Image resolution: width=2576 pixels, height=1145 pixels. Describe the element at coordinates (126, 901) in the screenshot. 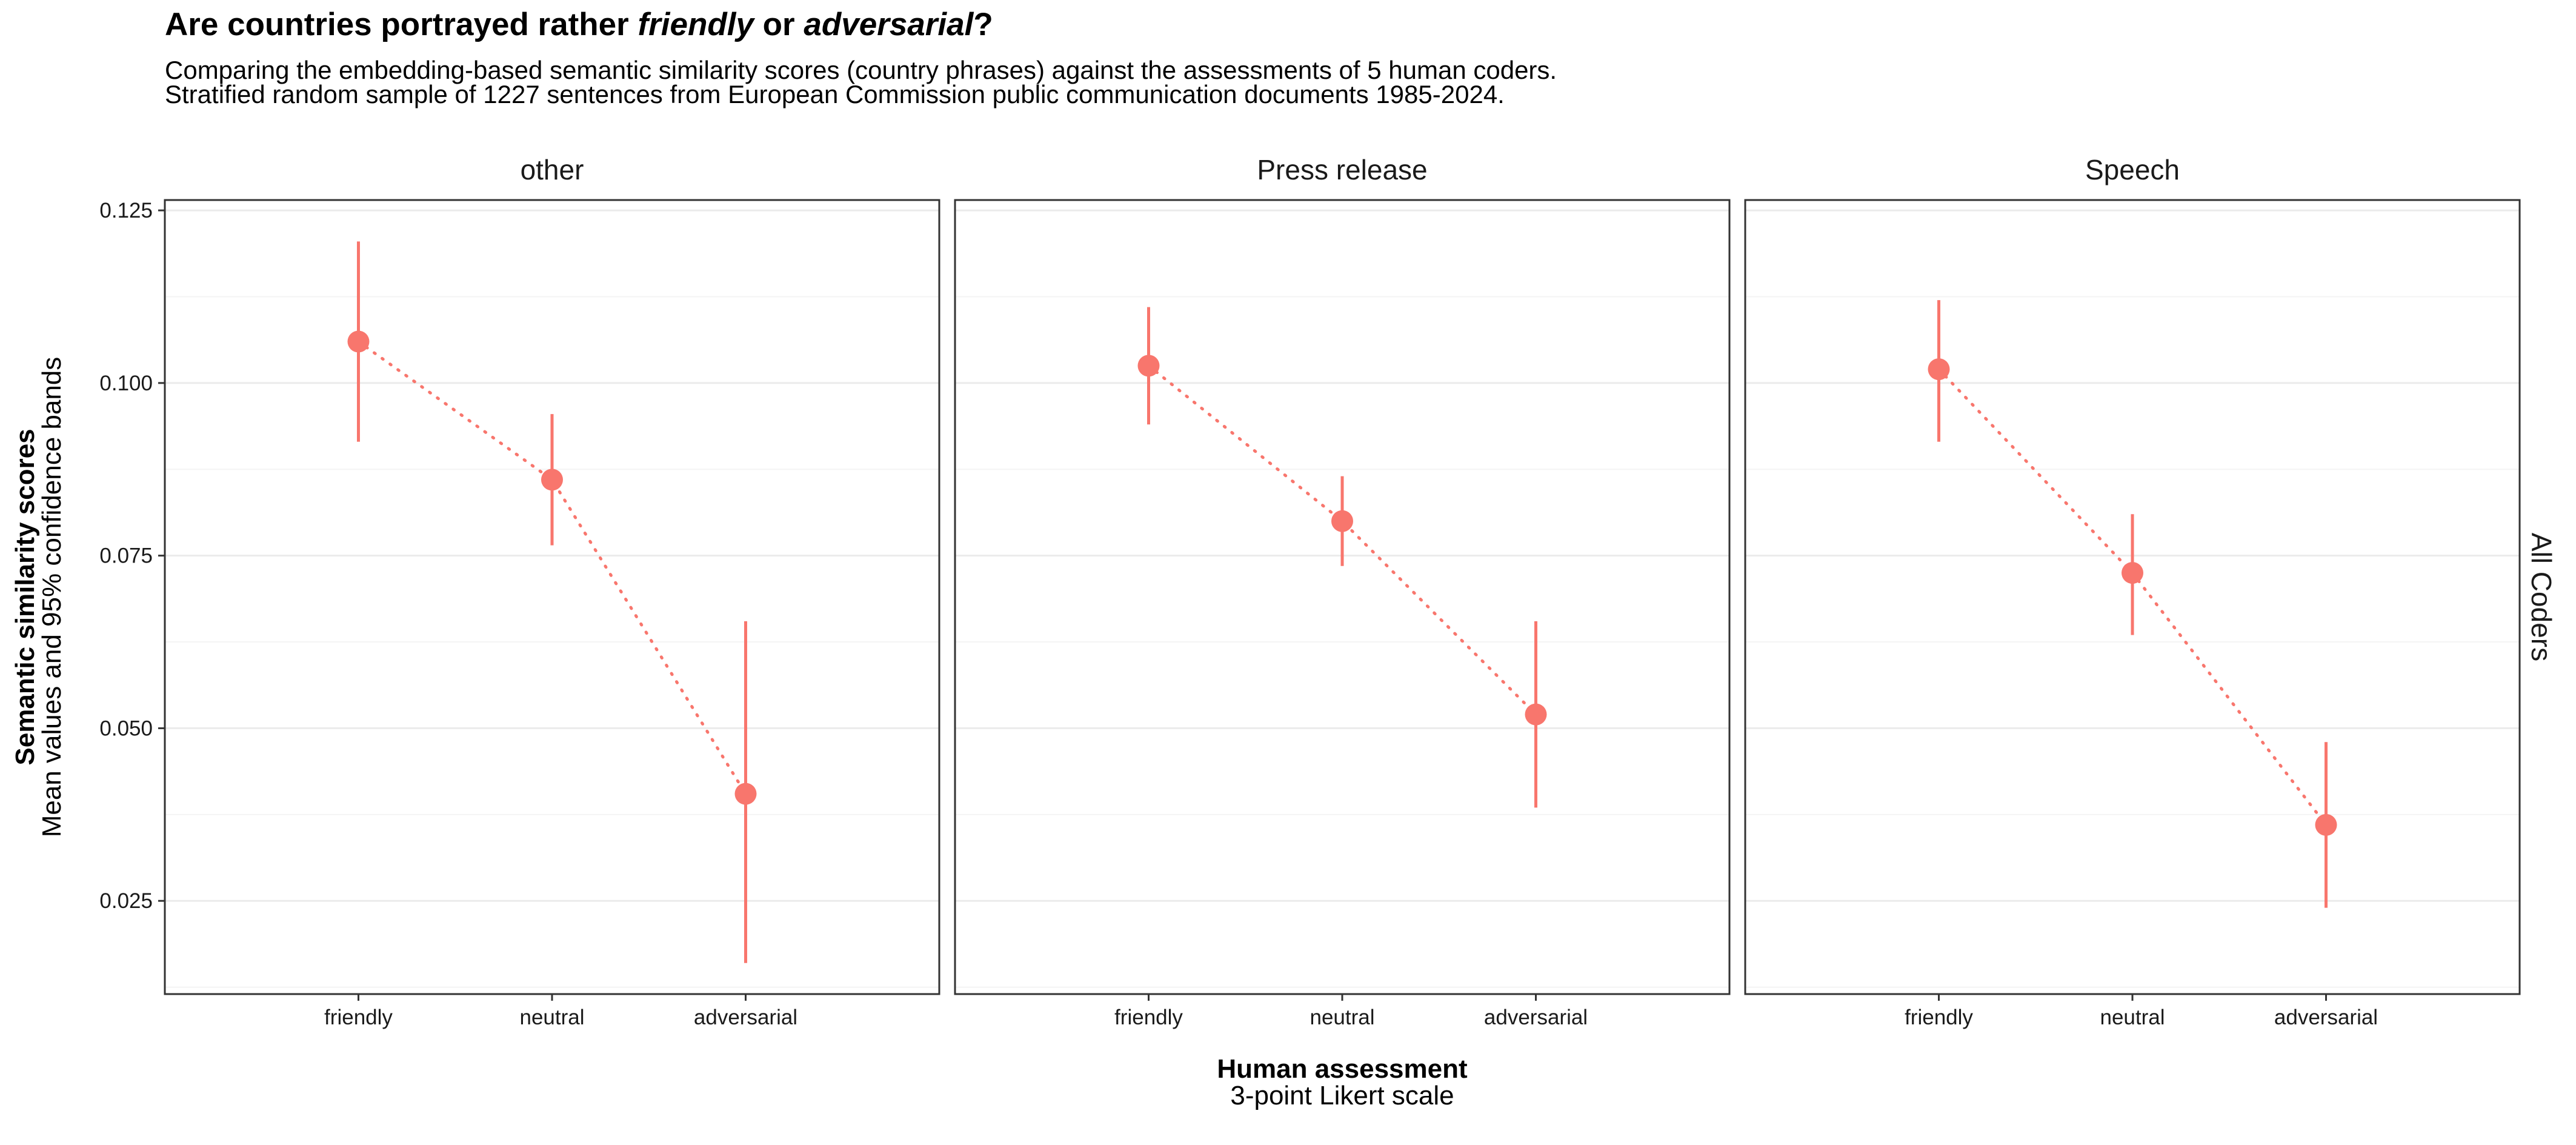

I see `y-tick-label: 0.025` at that location.